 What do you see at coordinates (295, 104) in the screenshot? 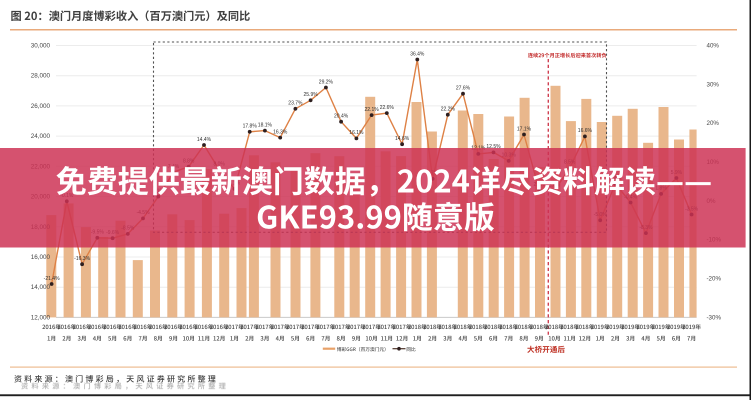
I see `svg-text: 23.7%` at bounding box center [295, 104].